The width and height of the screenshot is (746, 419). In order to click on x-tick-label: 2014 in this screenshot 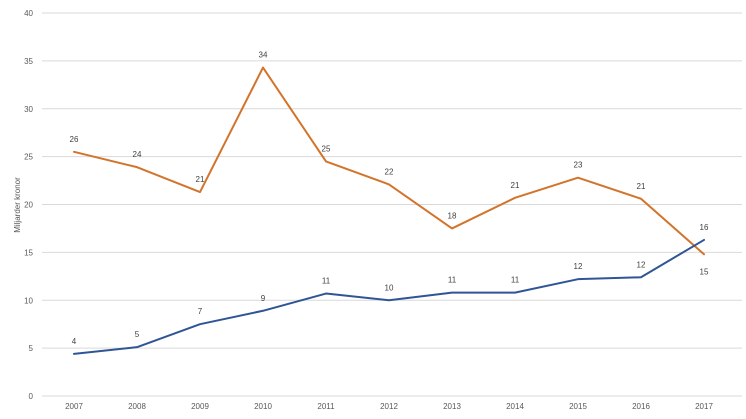, I will do `click(515, 406)`.